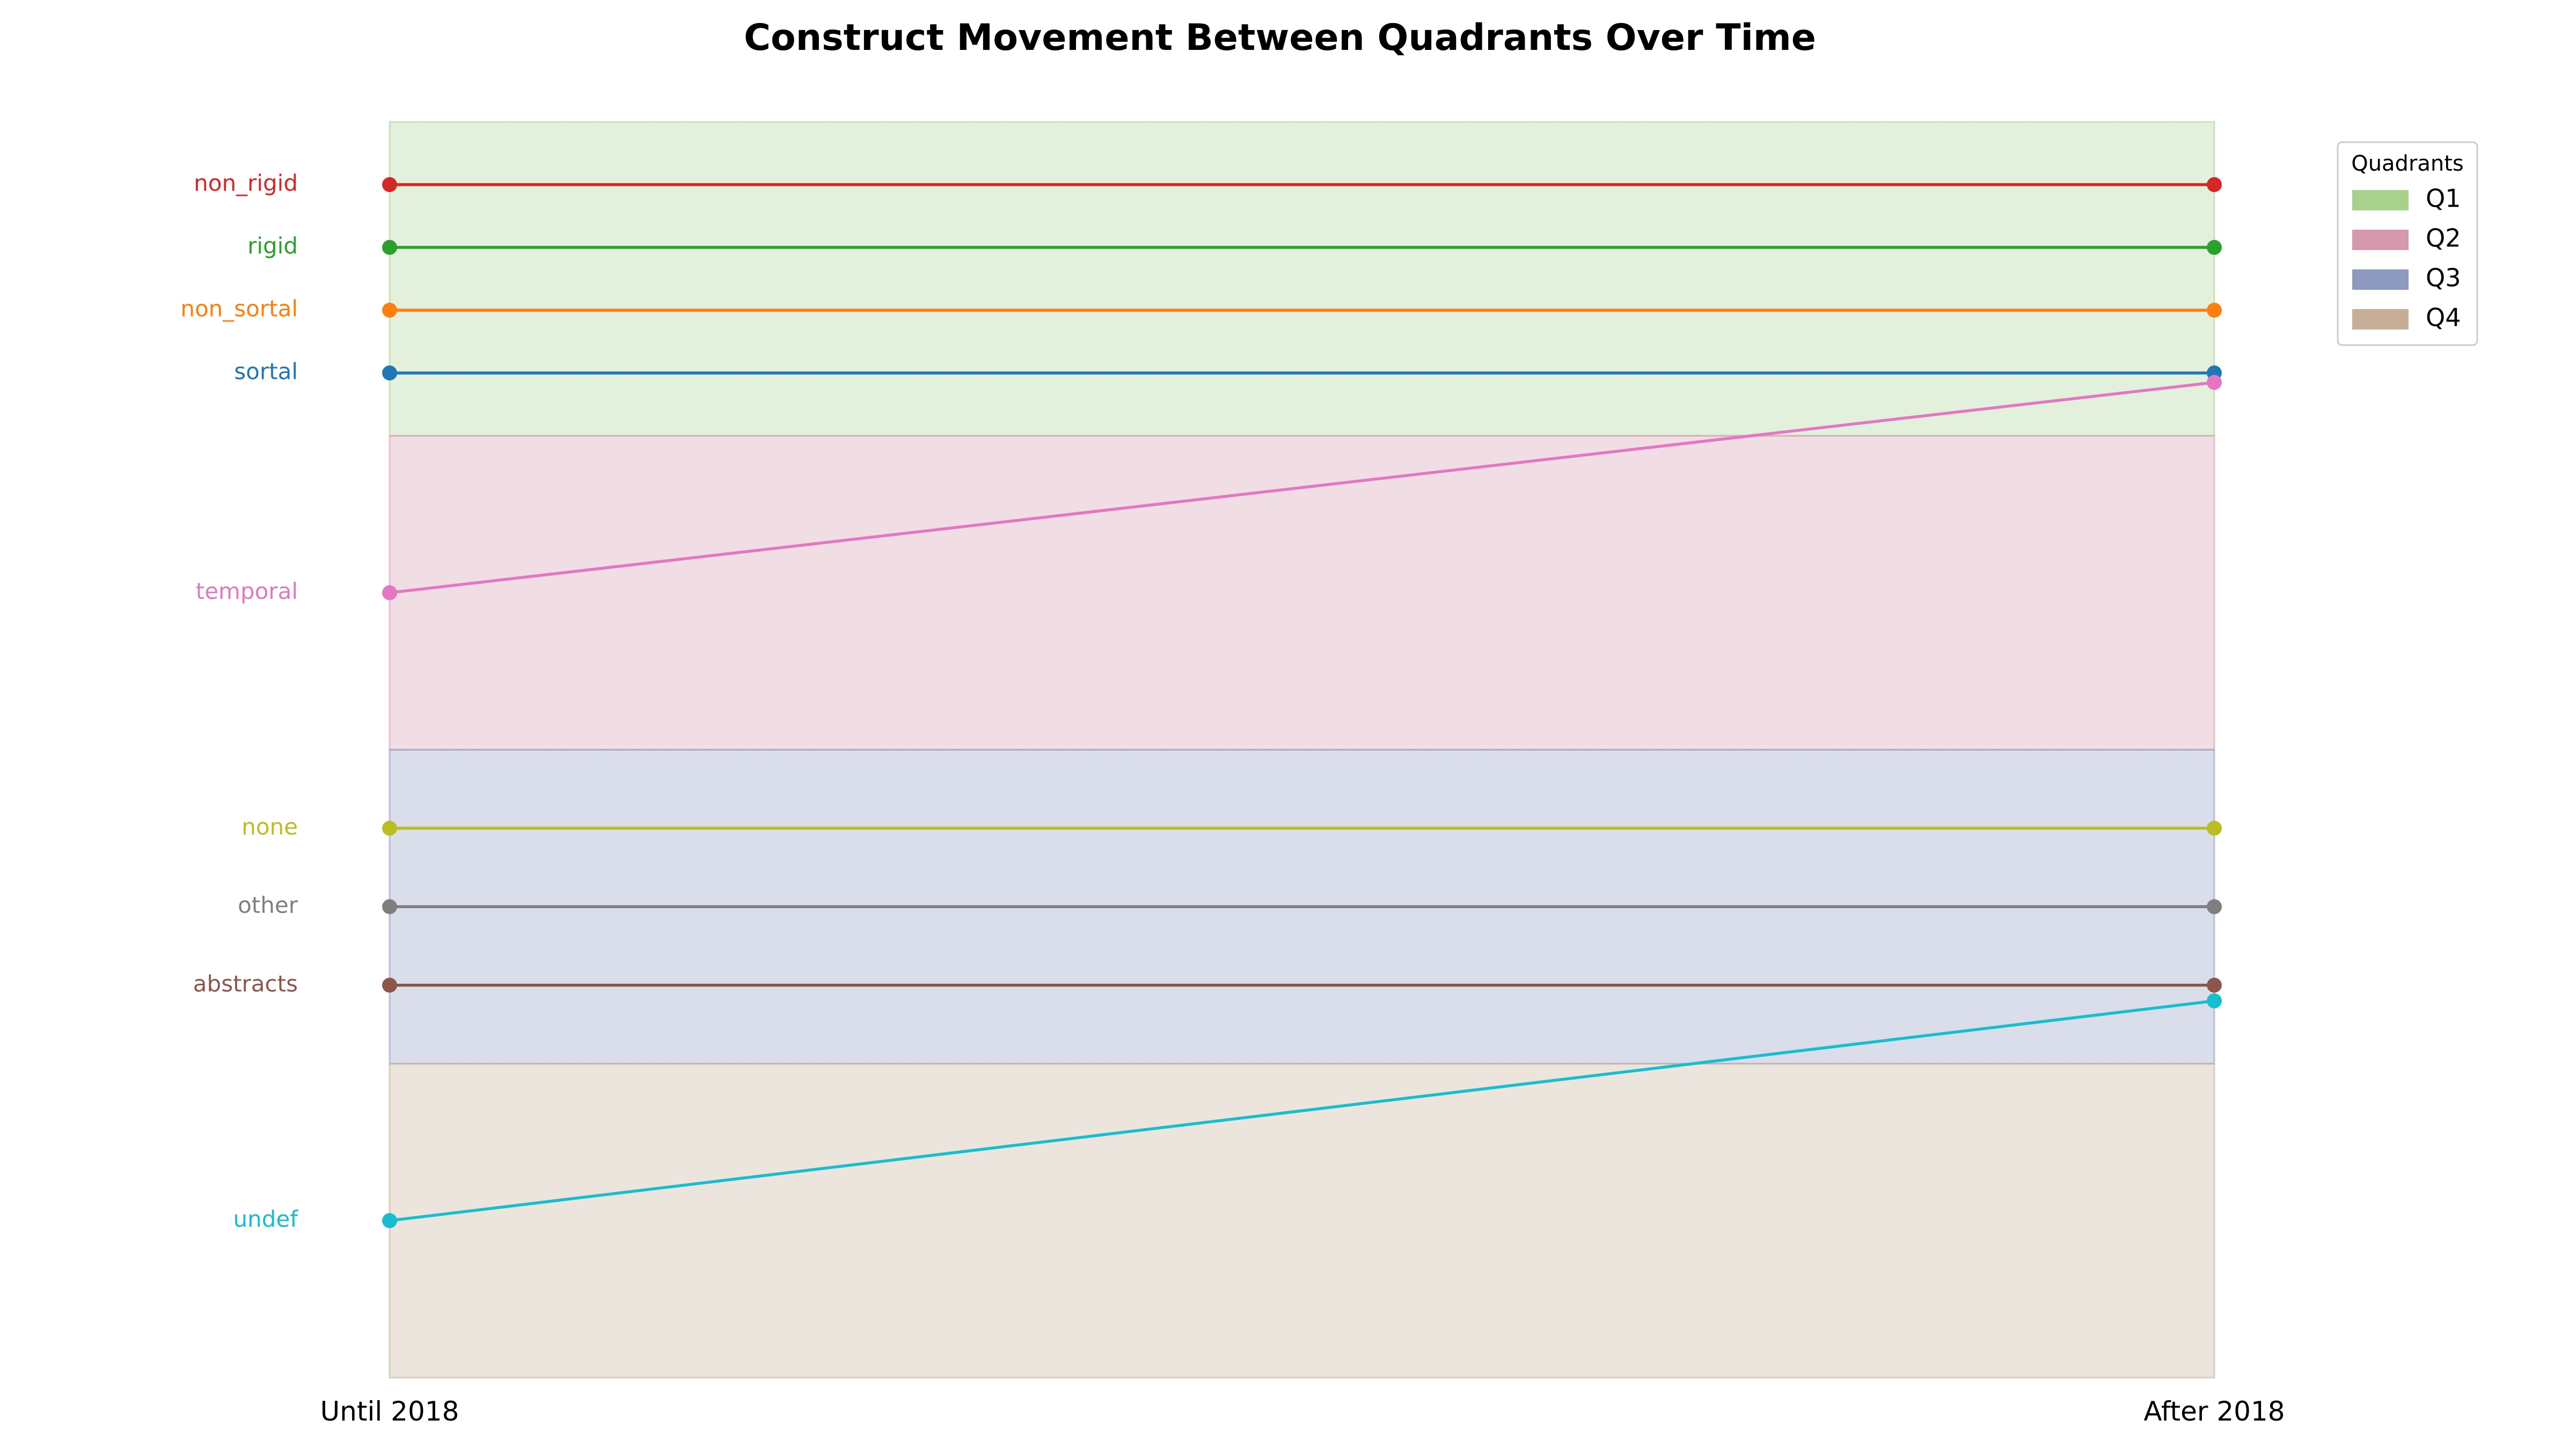  I want to click on series-point-abstracts-until-2018, so click(389, 985).